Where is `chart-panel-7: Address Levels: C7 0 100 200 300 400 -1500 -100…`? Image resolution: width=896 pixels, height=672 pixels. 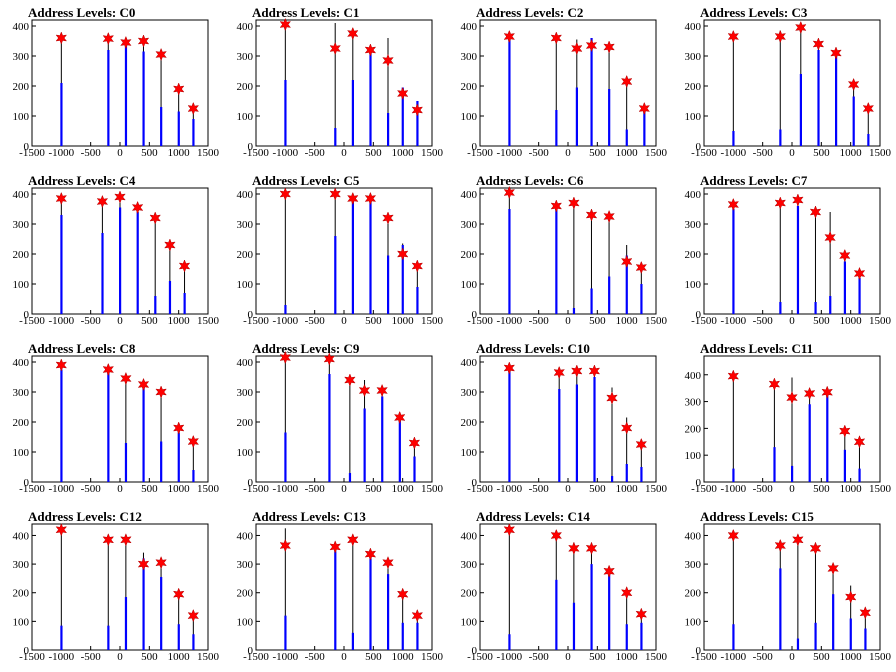
chart-panel-7: Address Levels: C7 0 100 200 300 400 -1500 -100… is located at coordinates (784, 252).